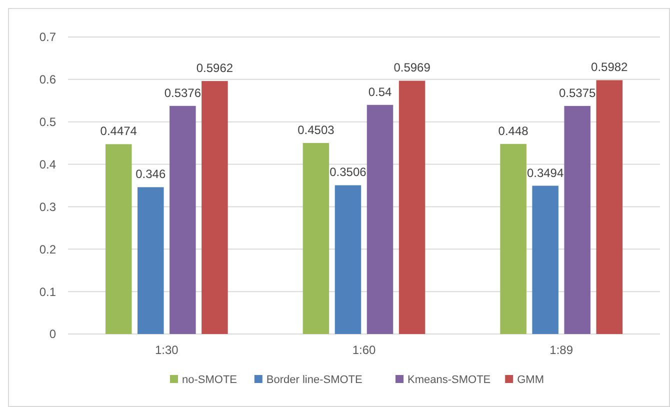 The image size is (670, 407). Describe the element at coordinates (151, 174) in the screenshot. I see `data-label: 0.346` at that location.